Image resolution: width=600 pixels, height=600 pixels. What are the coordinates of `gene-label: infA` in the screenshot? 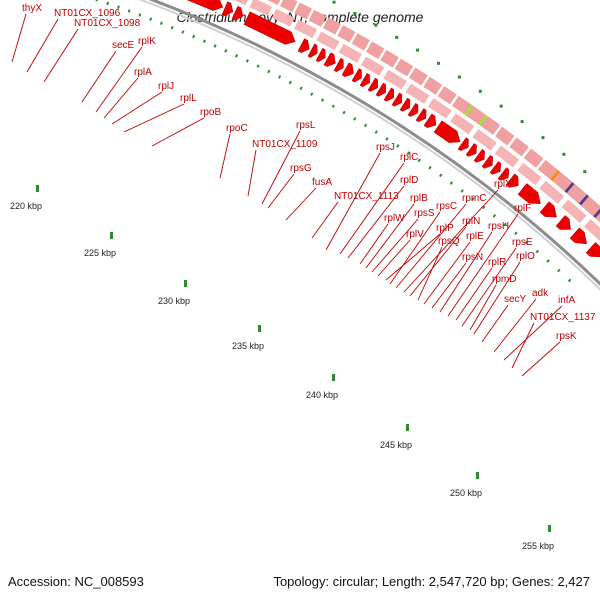 It's located at (567, 300).